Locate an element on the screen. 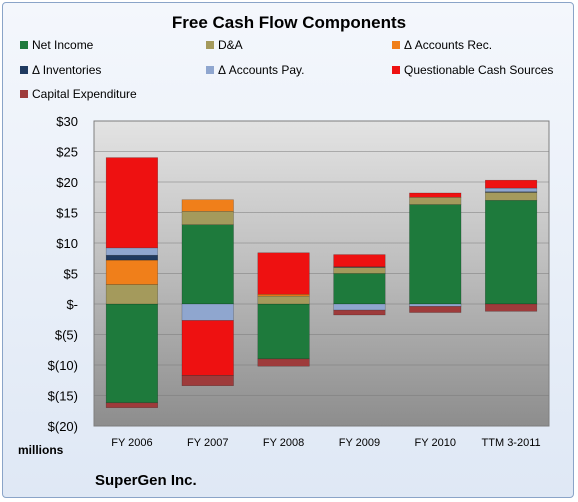 This screenshot has height=502, width=578. y-tick-label: $- is located at coordinates (72, 304).